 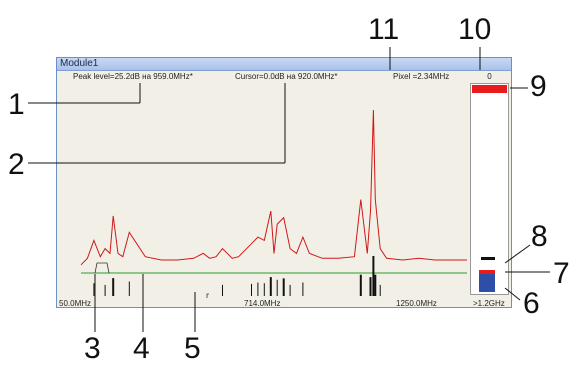 What do you see at coordinates (133, 76) in the screenshot?
I see `peak-level-readout: Peak level=25.2dB на 959.0MHz*` at bounding box center [133, 76].